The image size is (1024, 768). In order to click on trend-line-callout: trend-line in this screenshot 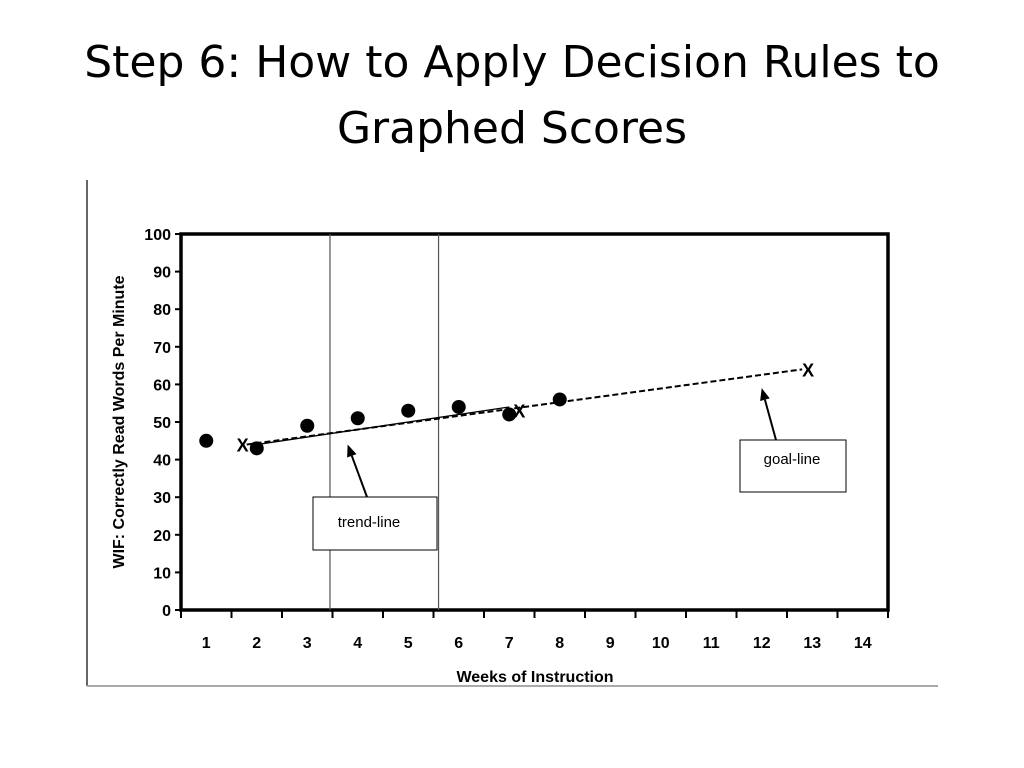, I will do `click(375, 497)`.